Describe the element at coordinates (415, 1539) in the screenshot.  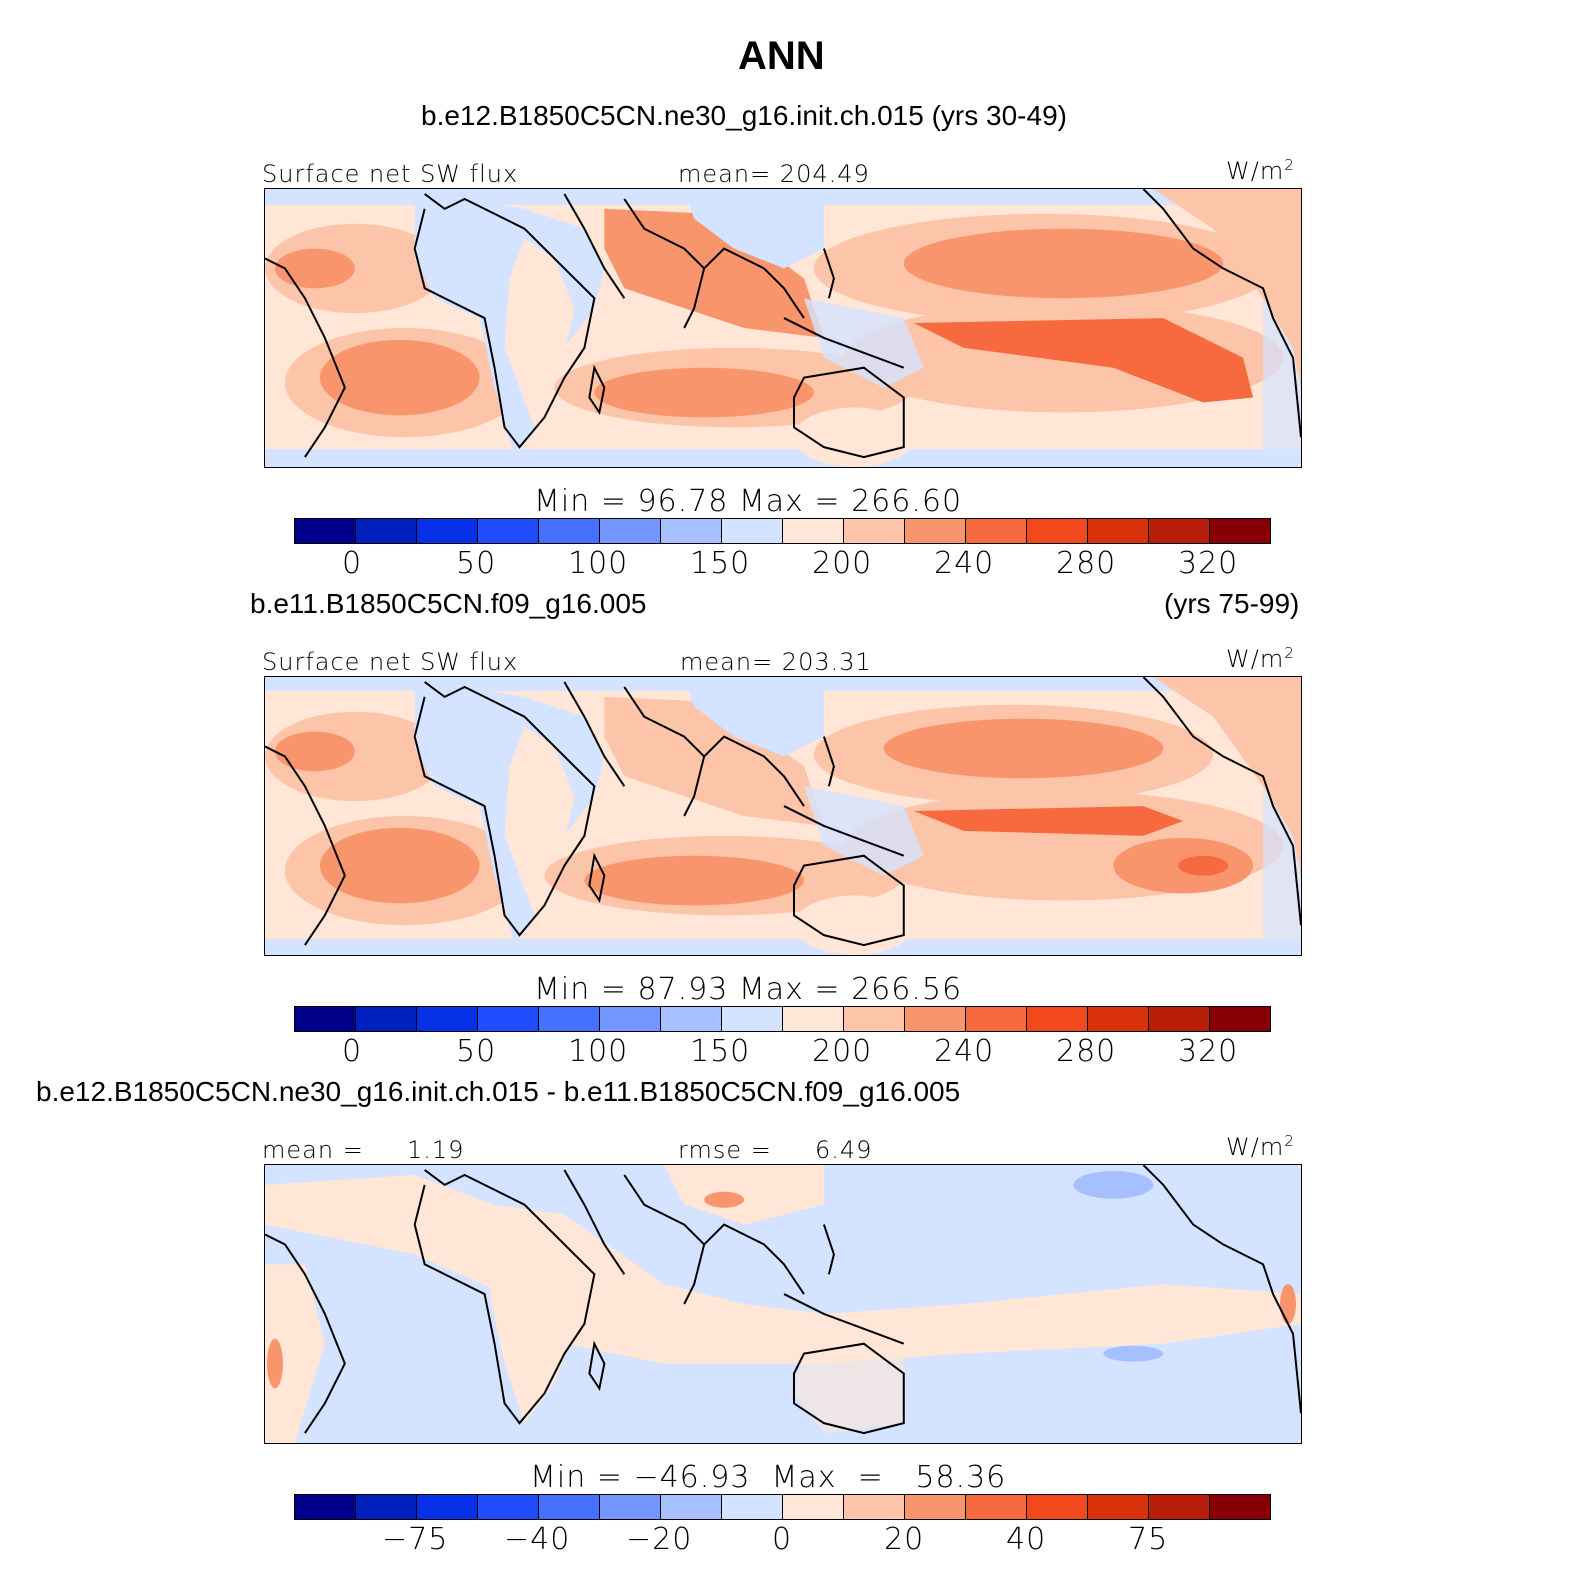
I see `colorbar-tick: −75` at that location.